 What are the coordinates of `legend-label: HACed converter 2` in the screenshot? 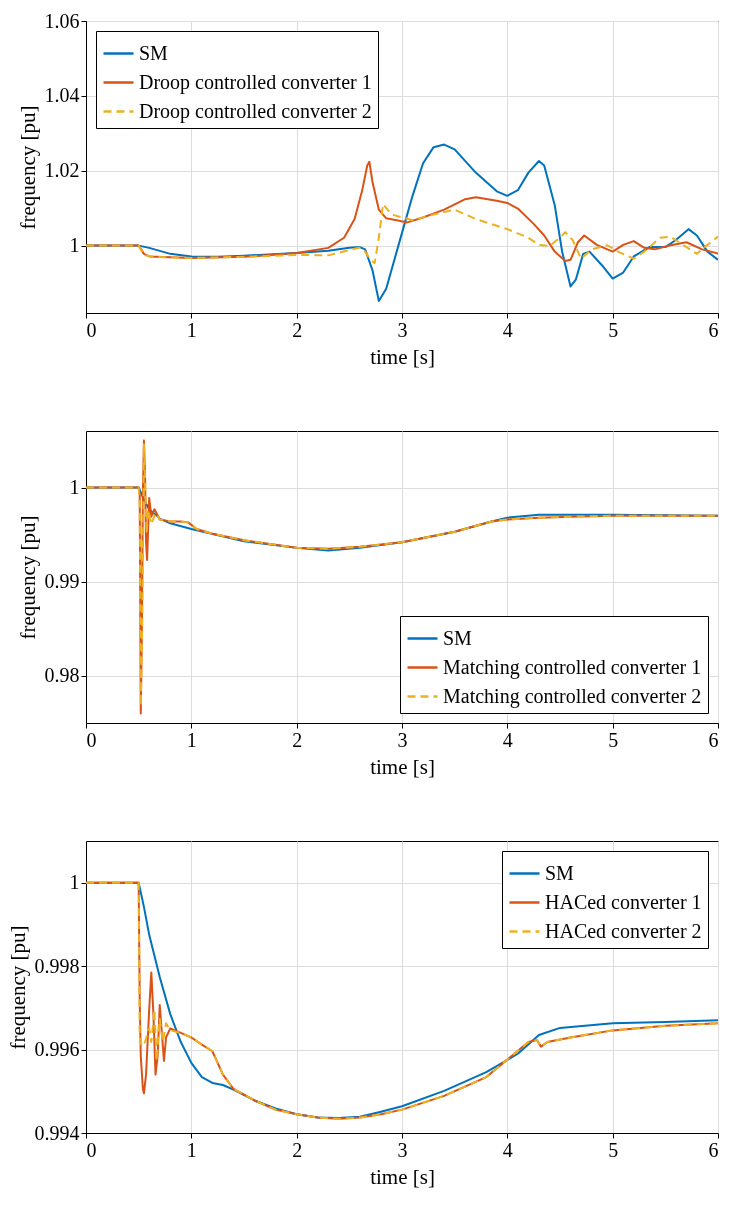 It's located at (623, 930).